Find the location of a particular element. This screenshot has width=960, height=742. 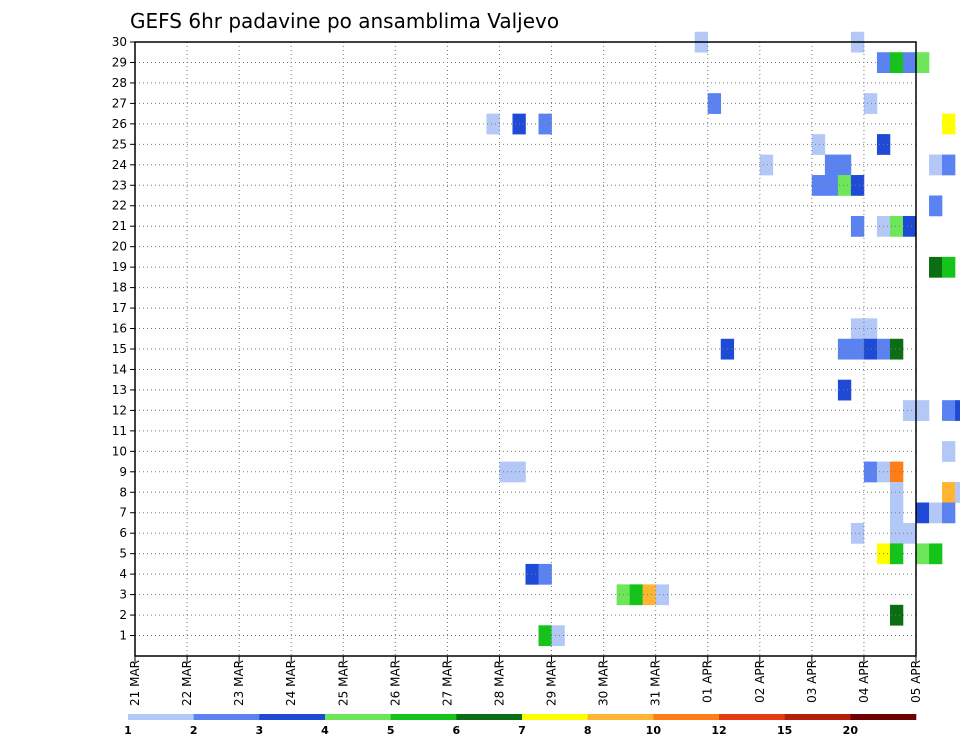

colorbar-label: 12 is located at coordinates (718, 730).